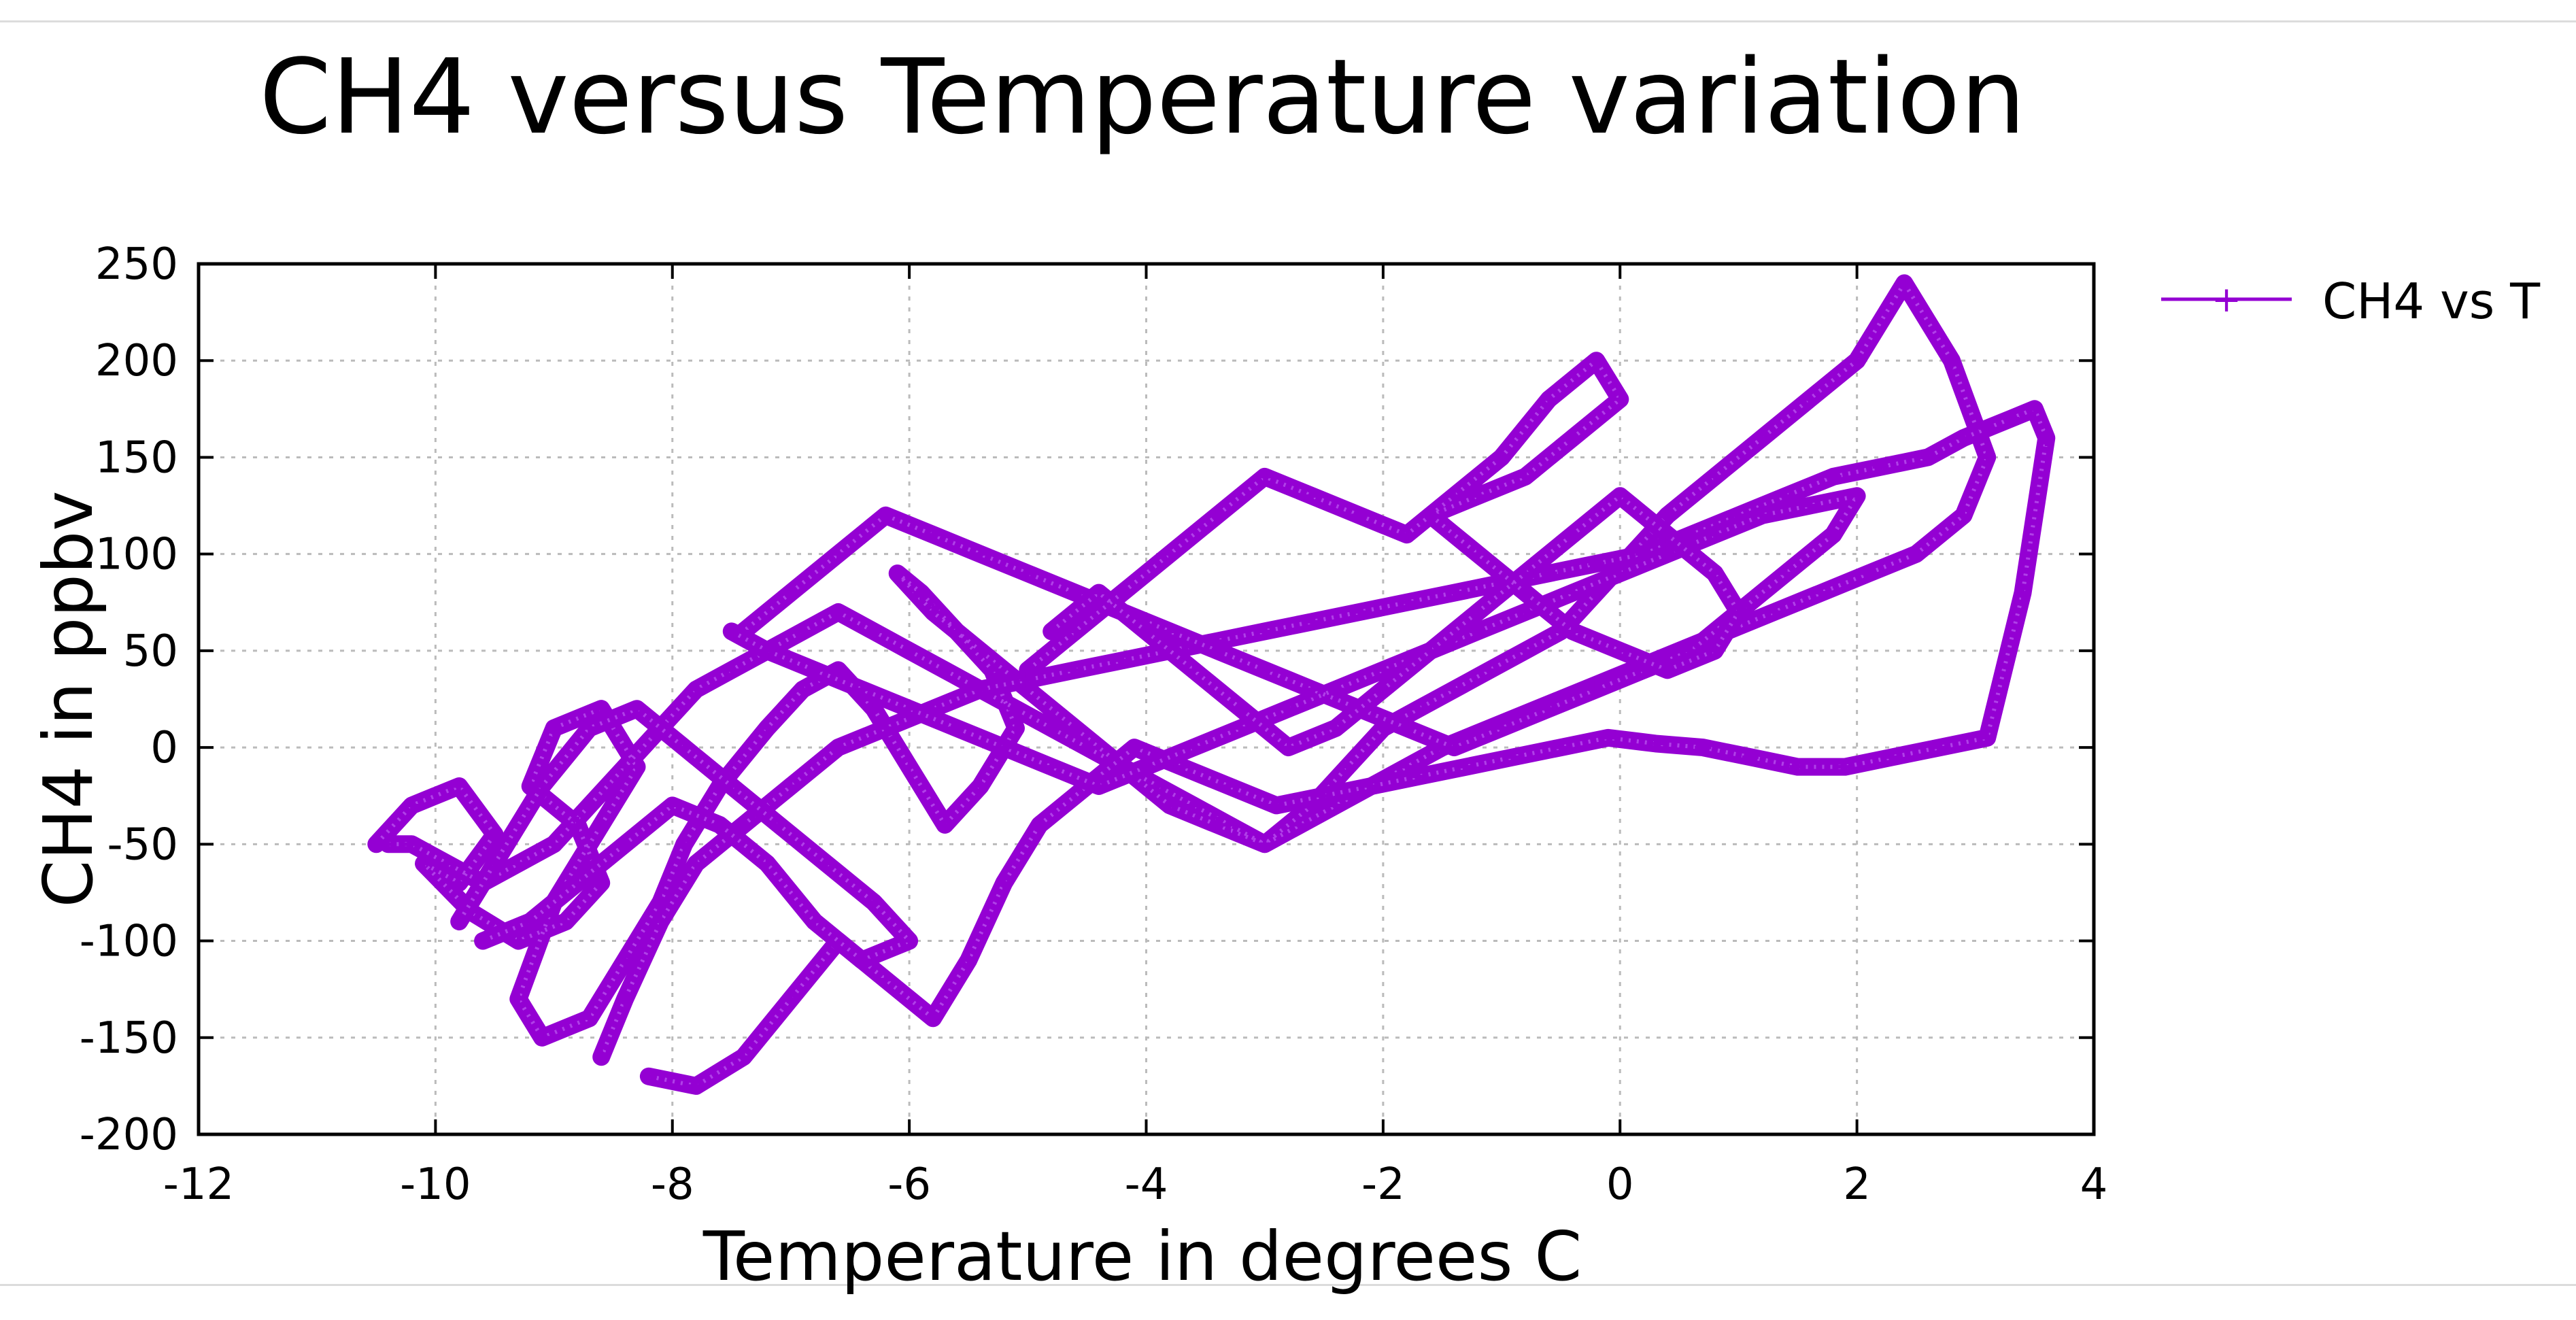  What do you see at coordinates (68, 700) in the screenshot?
I see `y-axis-label: CH4 in ppbv` at bounding box center [68, 700].